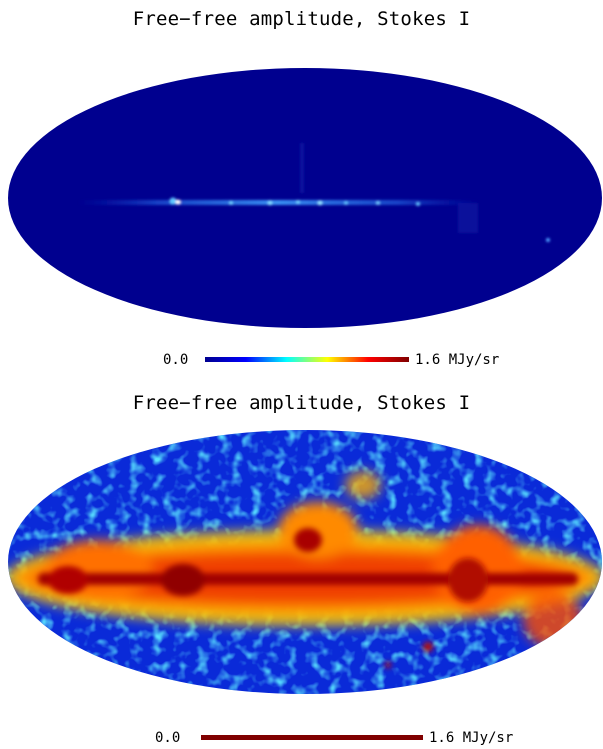 The height and width of the screenshot is (749, 603). Describe the element at coordinates (301, 19) in the screenshot. I see `panel1-title: Free−free amplitude, Stokes I` at that location.